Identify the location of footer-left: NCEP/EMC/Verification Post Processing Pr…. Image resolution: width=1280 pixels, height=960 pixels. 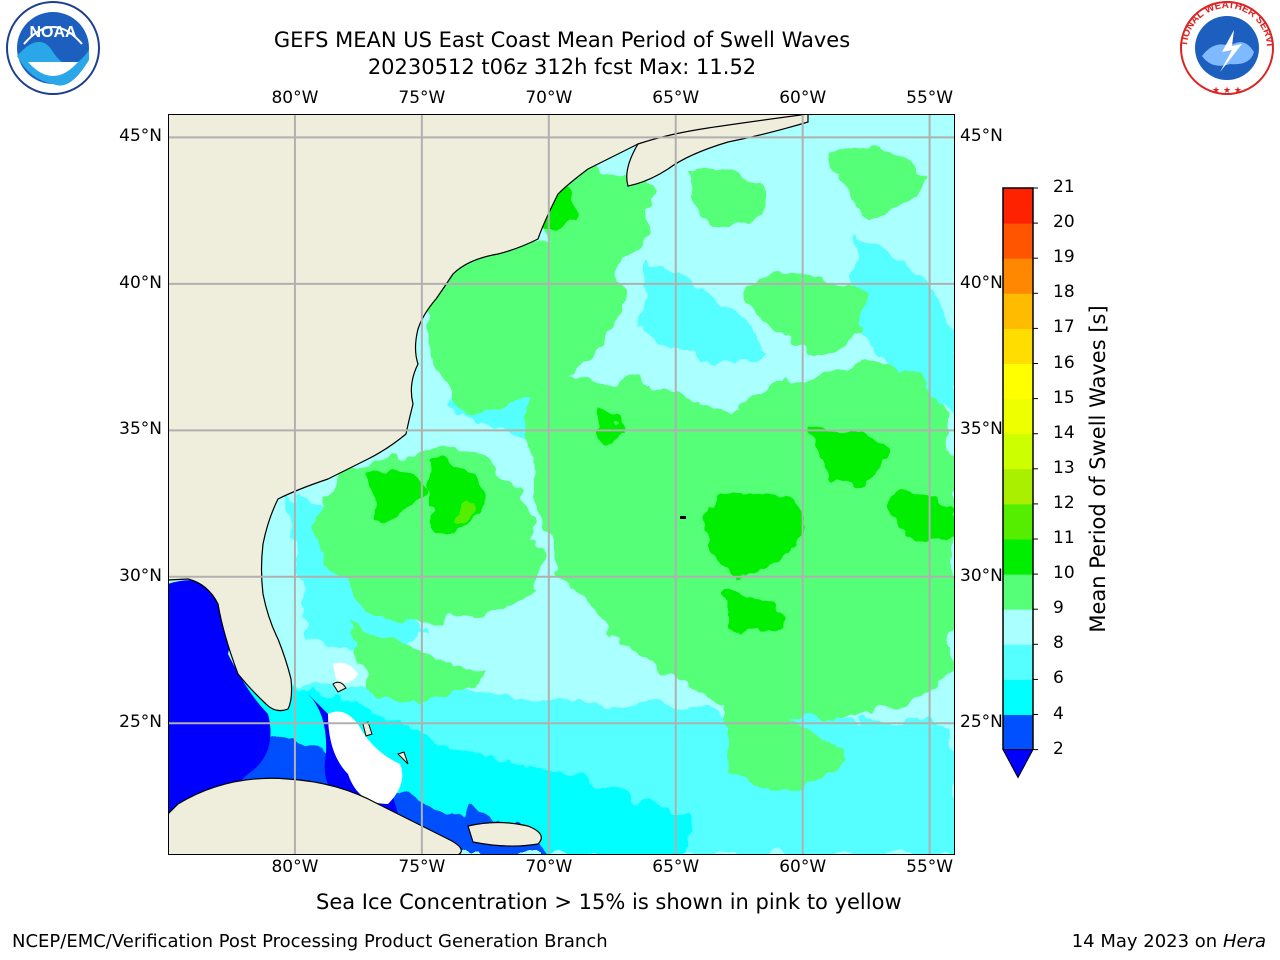
(310, 941).